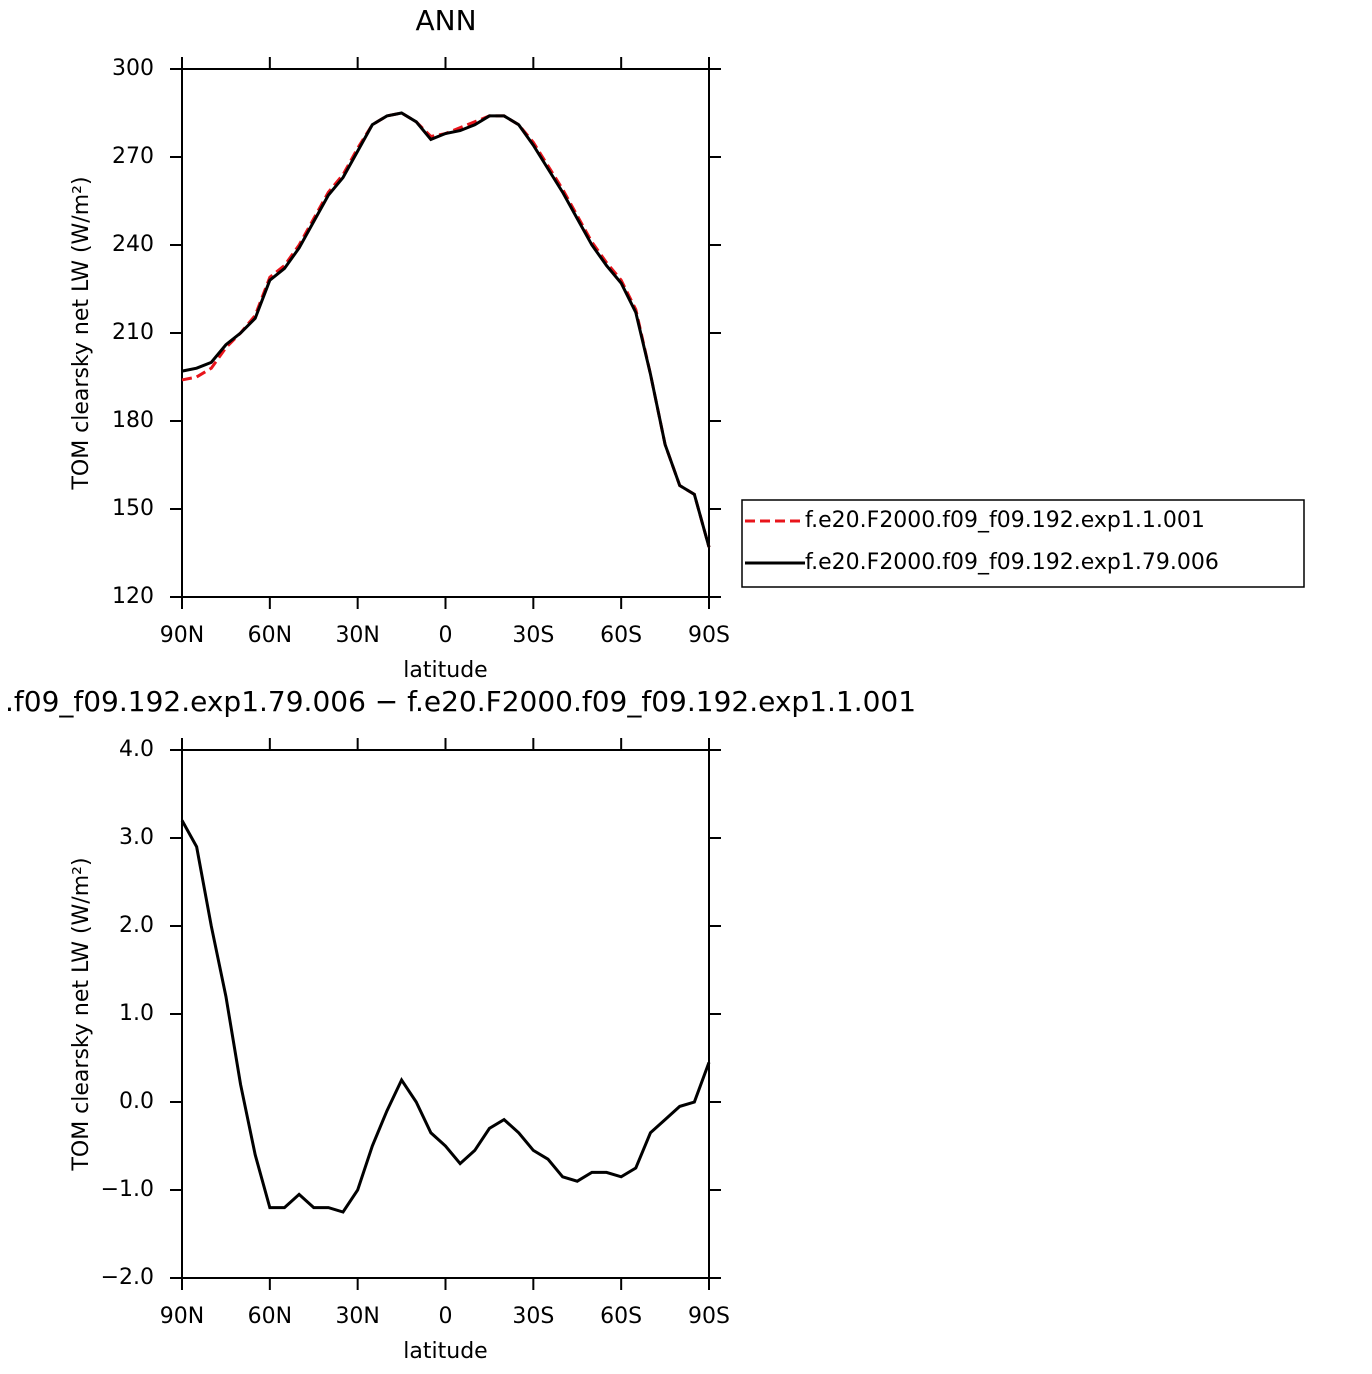 This screenshot has height=1374, width=1372. What do you see at coordinates (136, 1013) in the screenshot?
I see `y-tick-label: 1.0` at bounding box center [136, 1013].